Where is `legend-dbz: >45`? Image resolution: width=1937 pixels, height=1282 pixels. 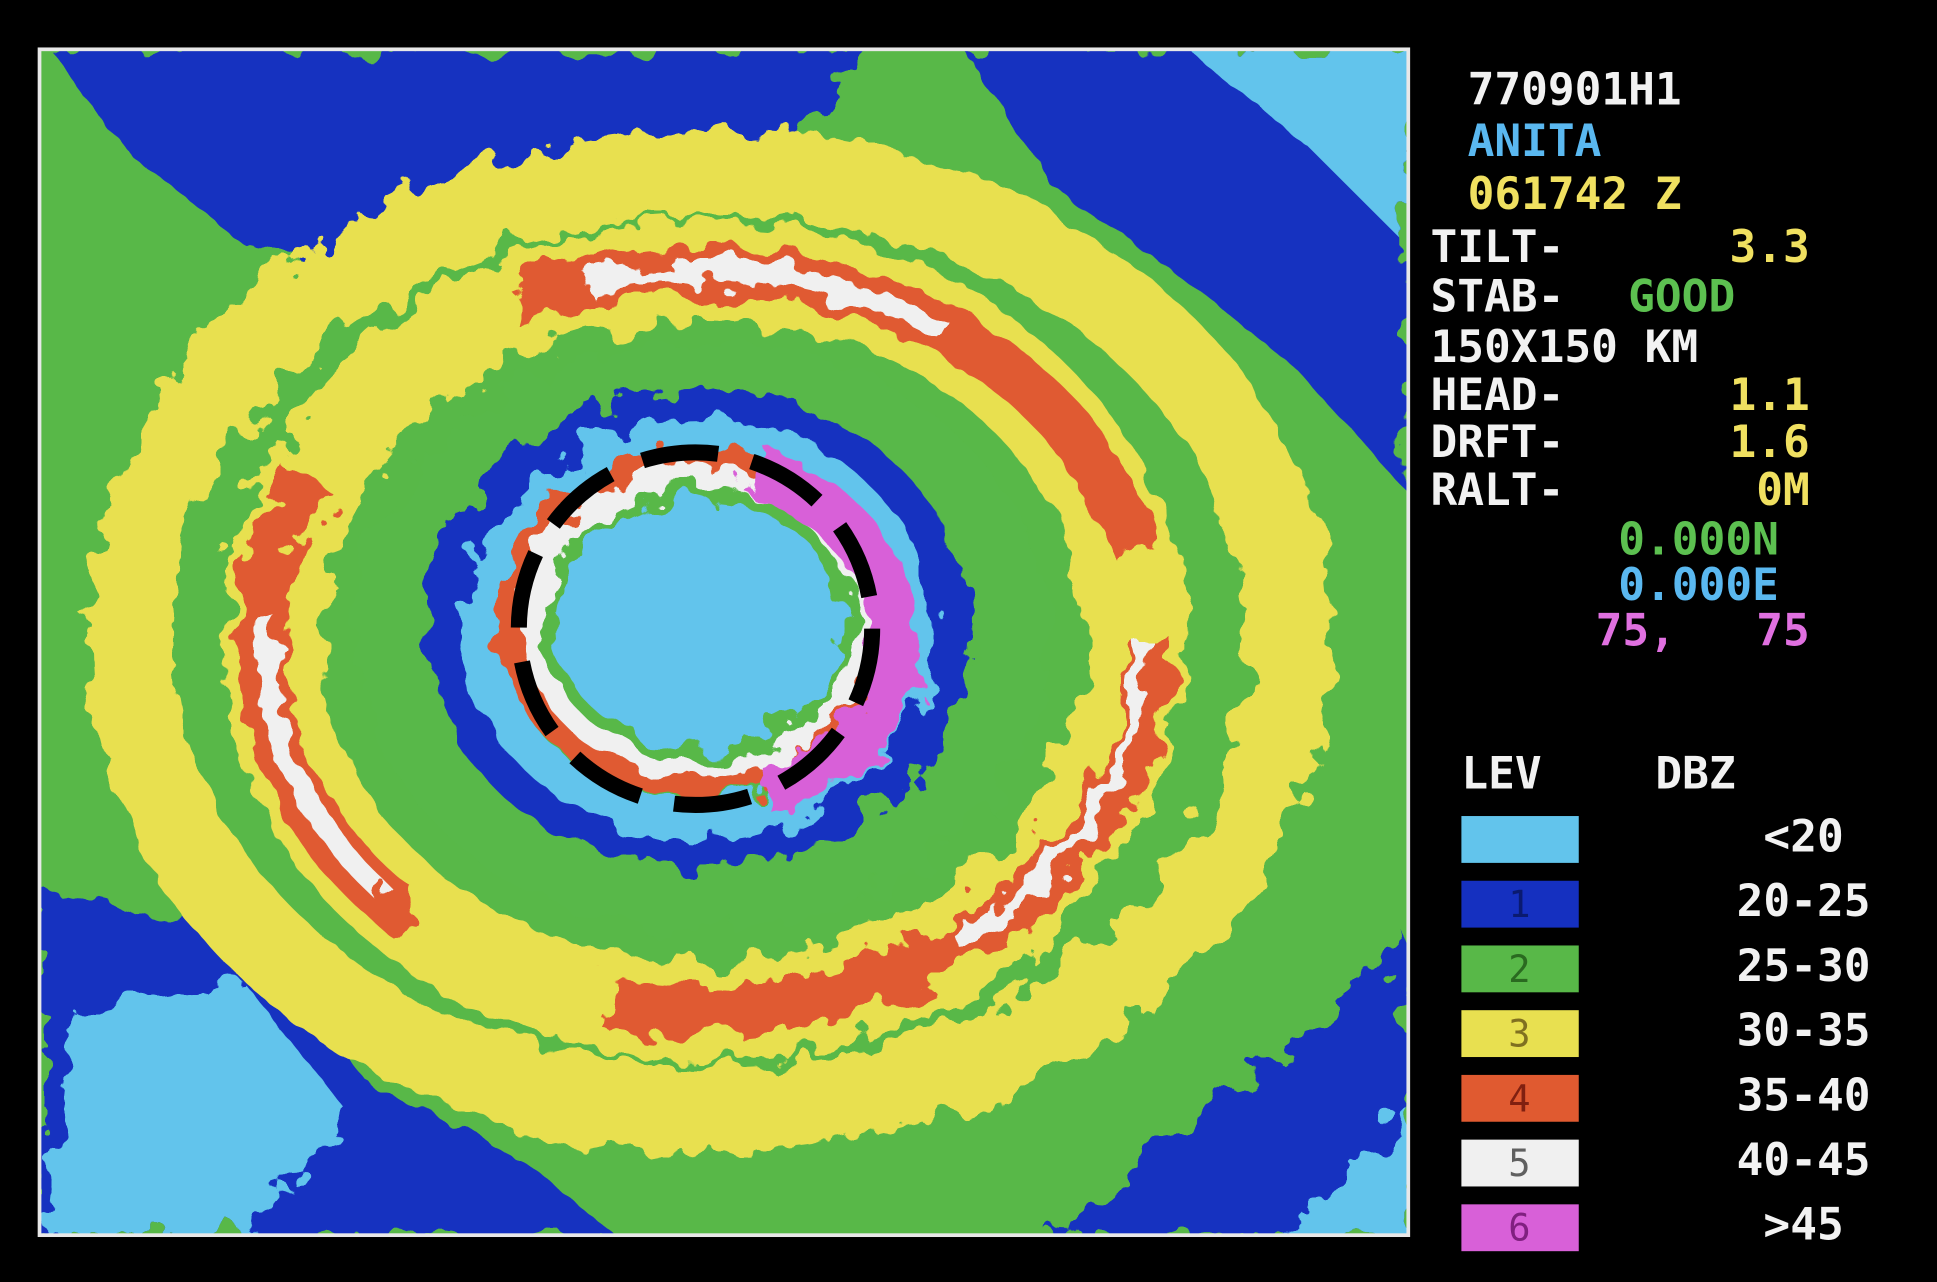
legend-dbz: >45 is located at coordinates (1803, 1225).